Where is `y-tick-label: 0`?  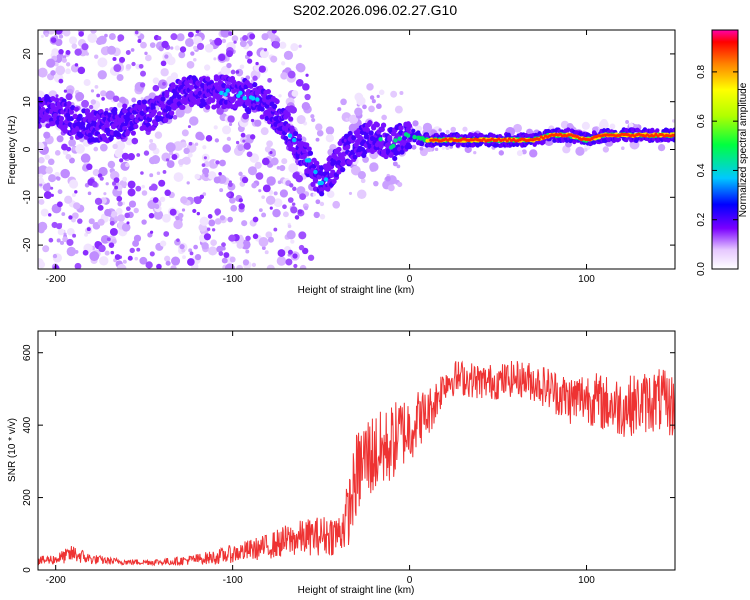 y-tick-label: 0 is located at coordinates (27, 149).